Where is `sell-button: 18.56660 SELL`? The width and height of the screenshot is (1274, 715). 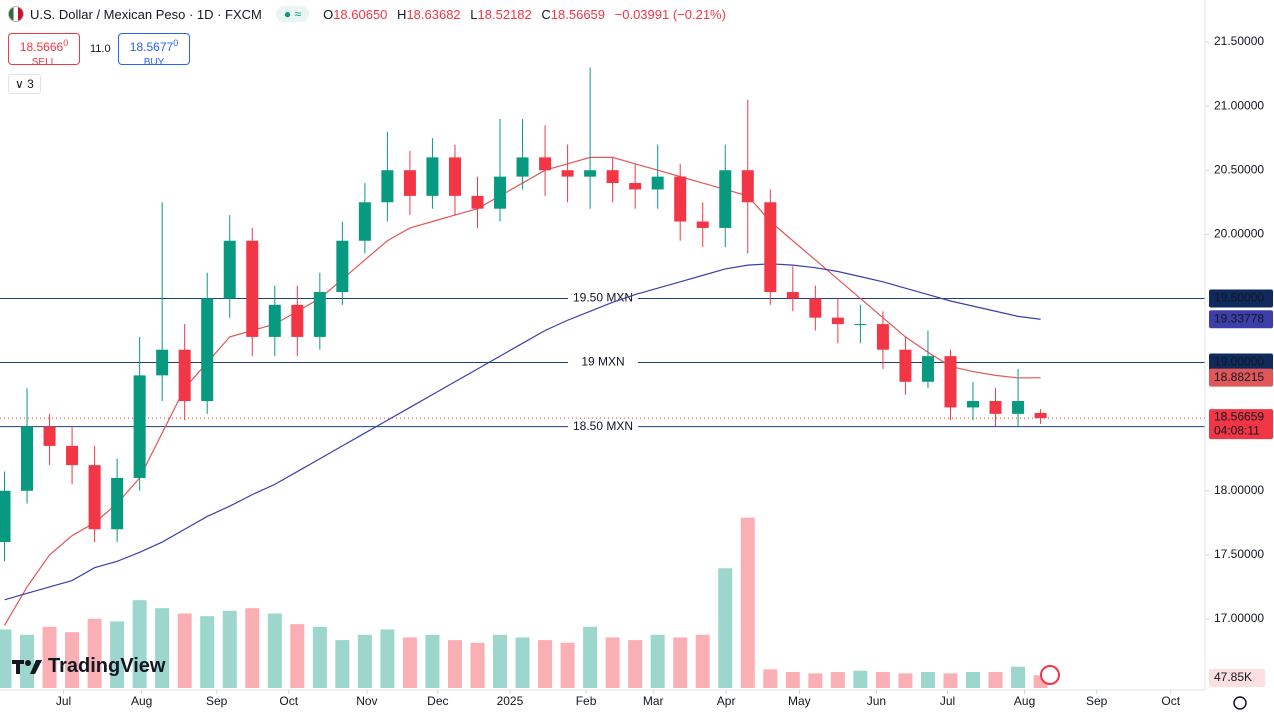 sell-button: 18.56660 SELL is located at coordinates (44, 50).